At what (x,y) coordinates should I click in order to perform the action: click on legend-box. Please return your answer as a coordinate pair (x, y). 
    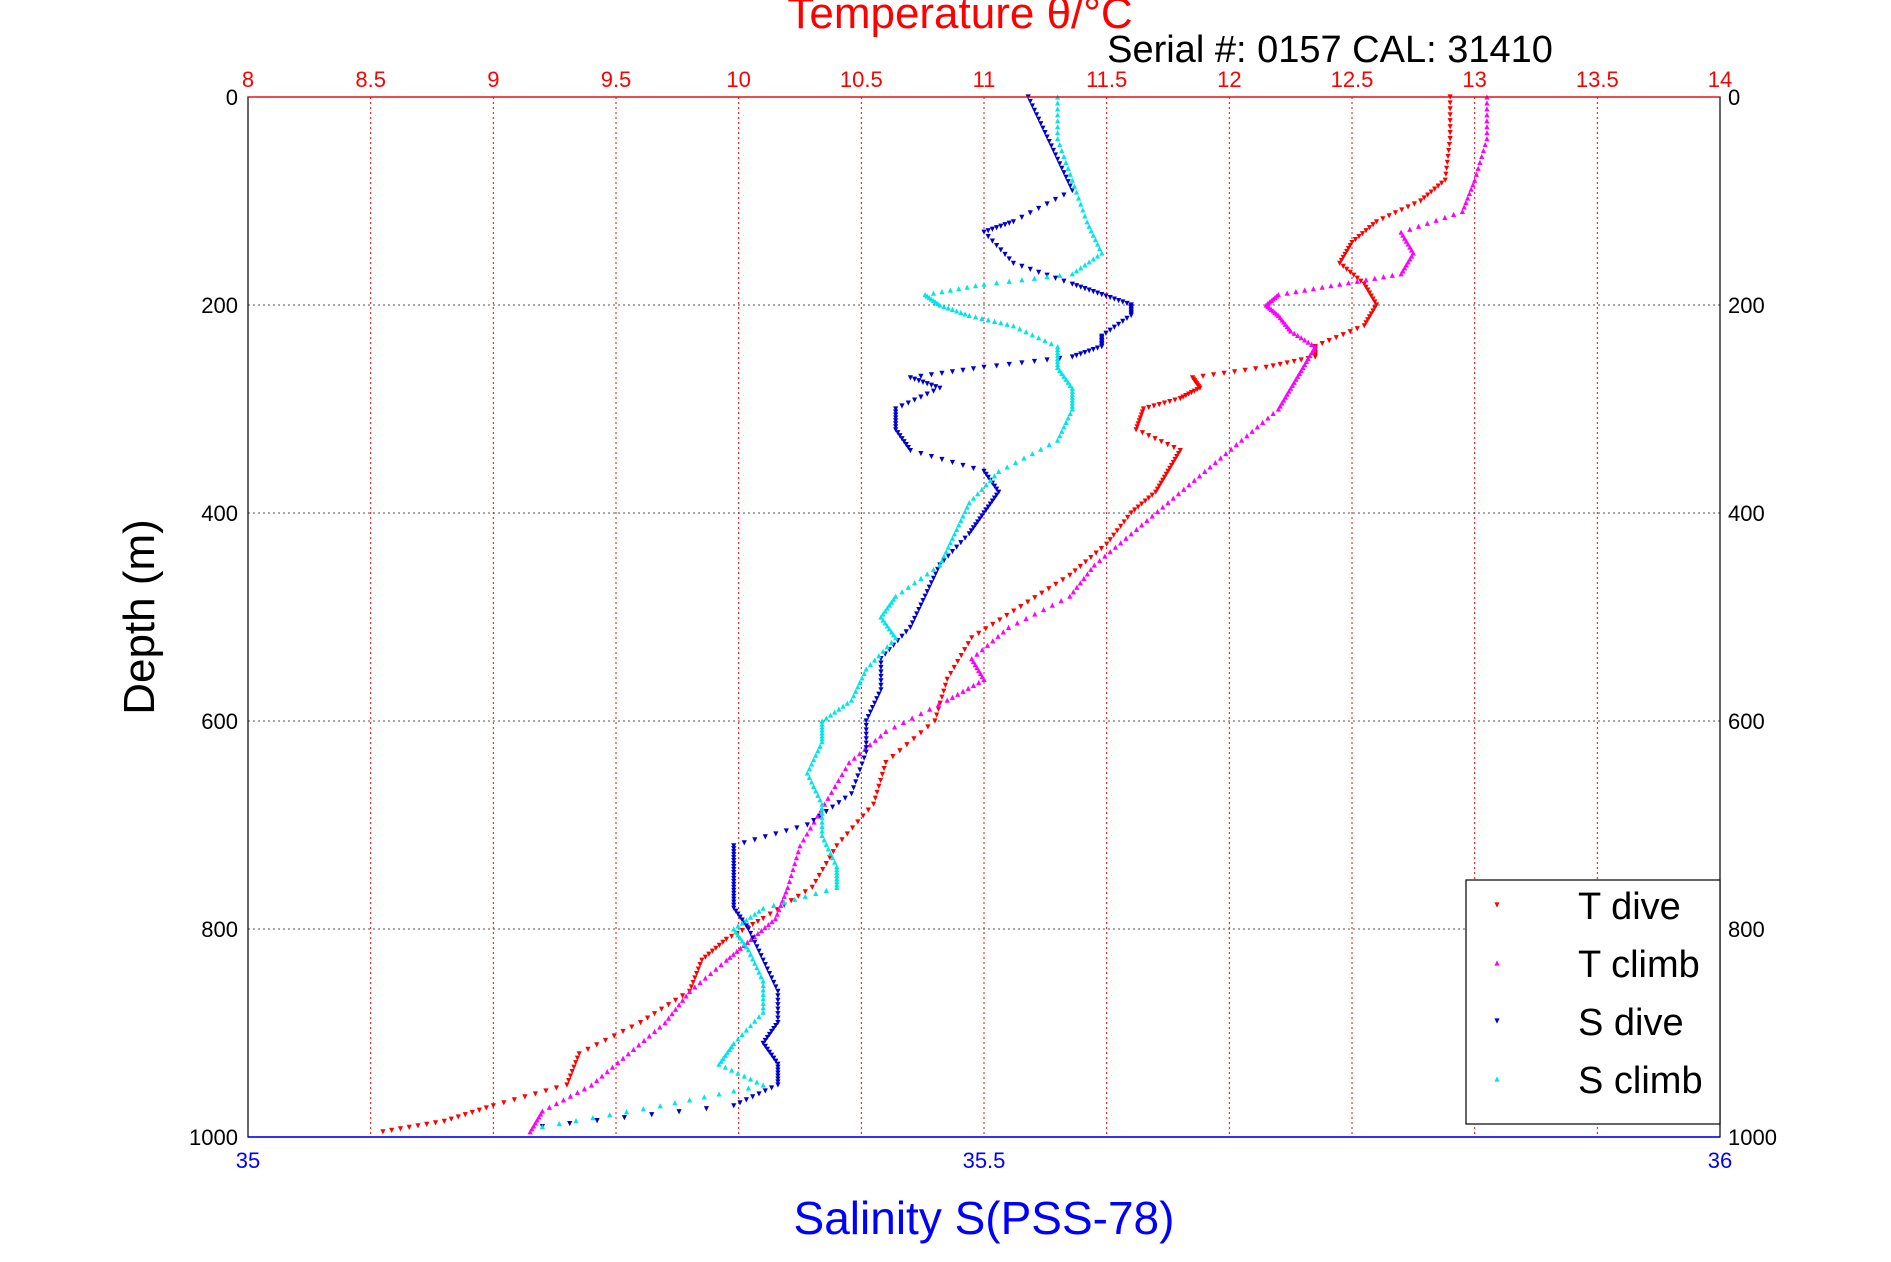
    Looking at the image, I should click on (1593, 1002).